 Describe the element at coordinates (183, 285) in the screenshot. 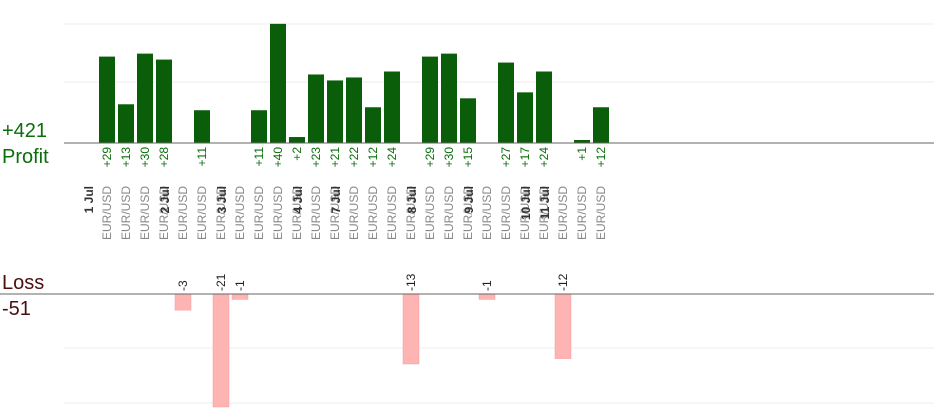

I see `loss-value-label: -3` at that location.